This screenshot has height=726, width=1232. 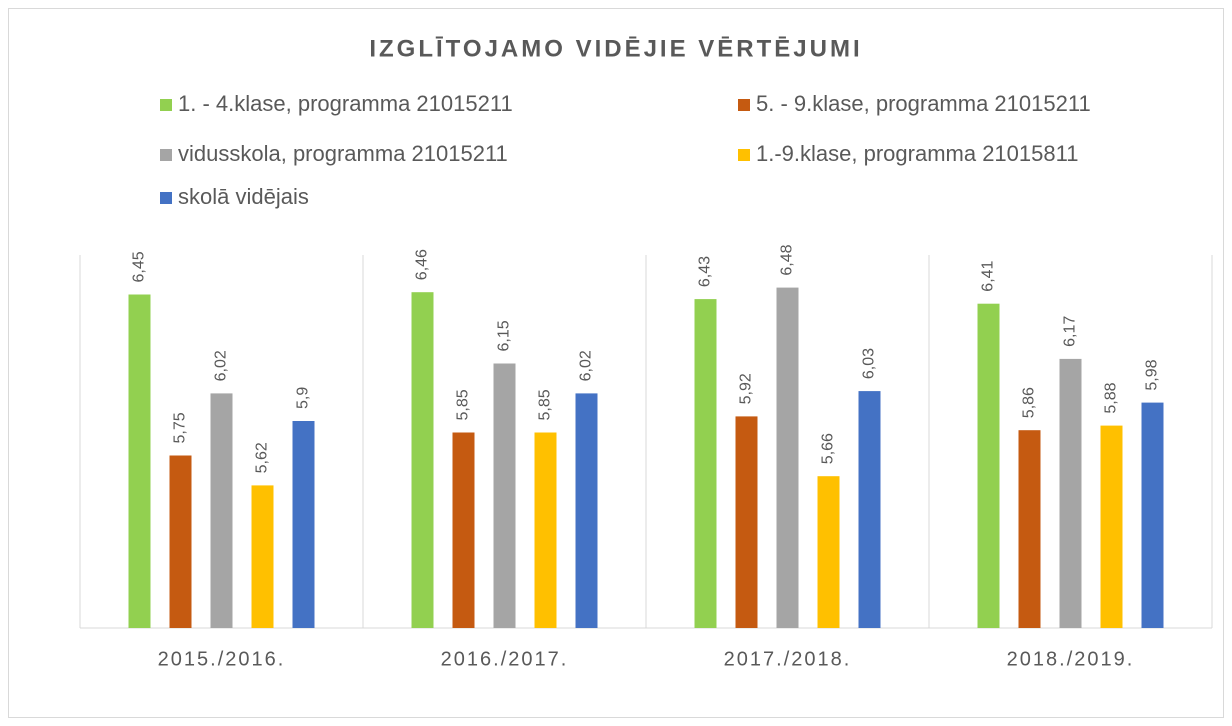 What do you see at coordinates (139, 266) in the screenshot?
I see `data-label: 6,45` at bounding box center [139, 266].